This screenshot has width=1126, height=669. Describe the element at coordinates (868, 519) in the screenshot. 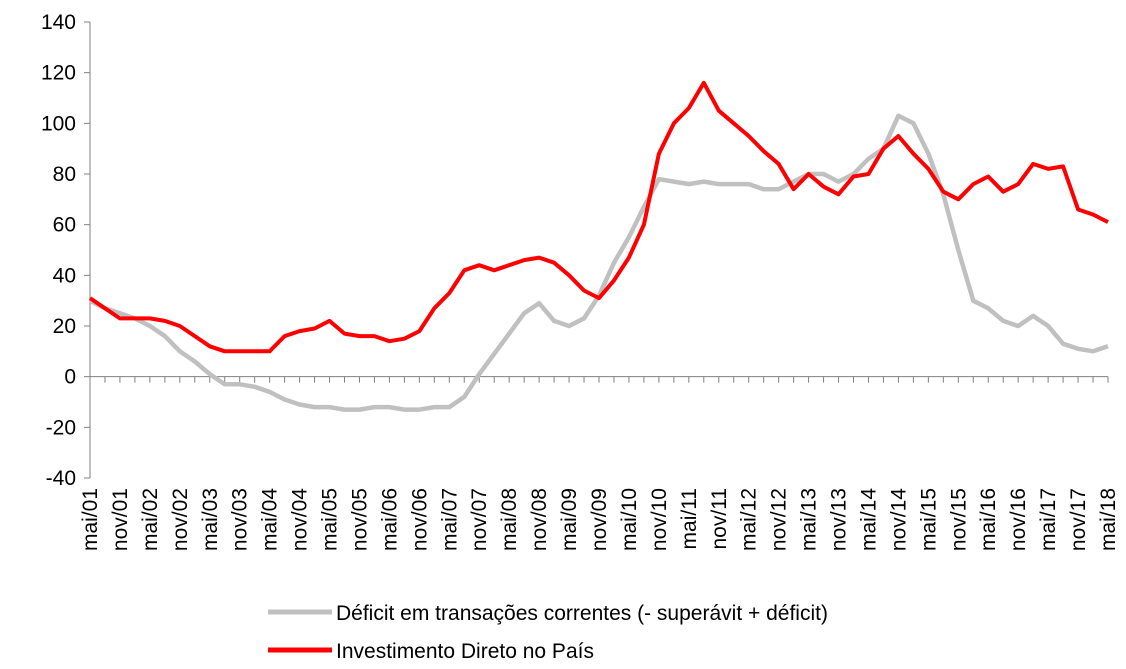

I see `x-tick-label: mai/14` at that location.